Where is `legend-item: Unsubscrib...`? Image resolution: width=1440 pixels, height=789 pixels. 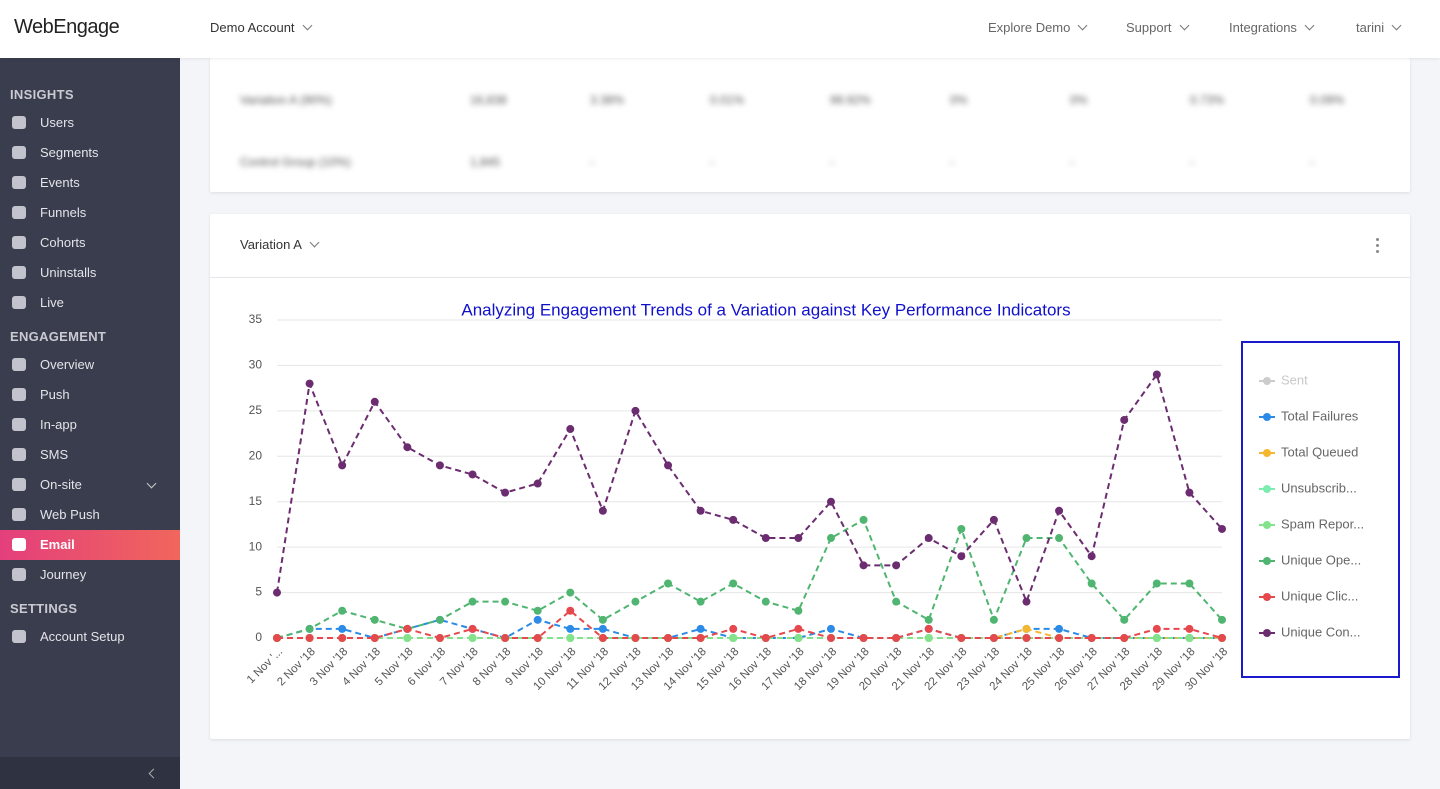
legend-item: Unsubscrib... is located at coordinates (1308, 487).